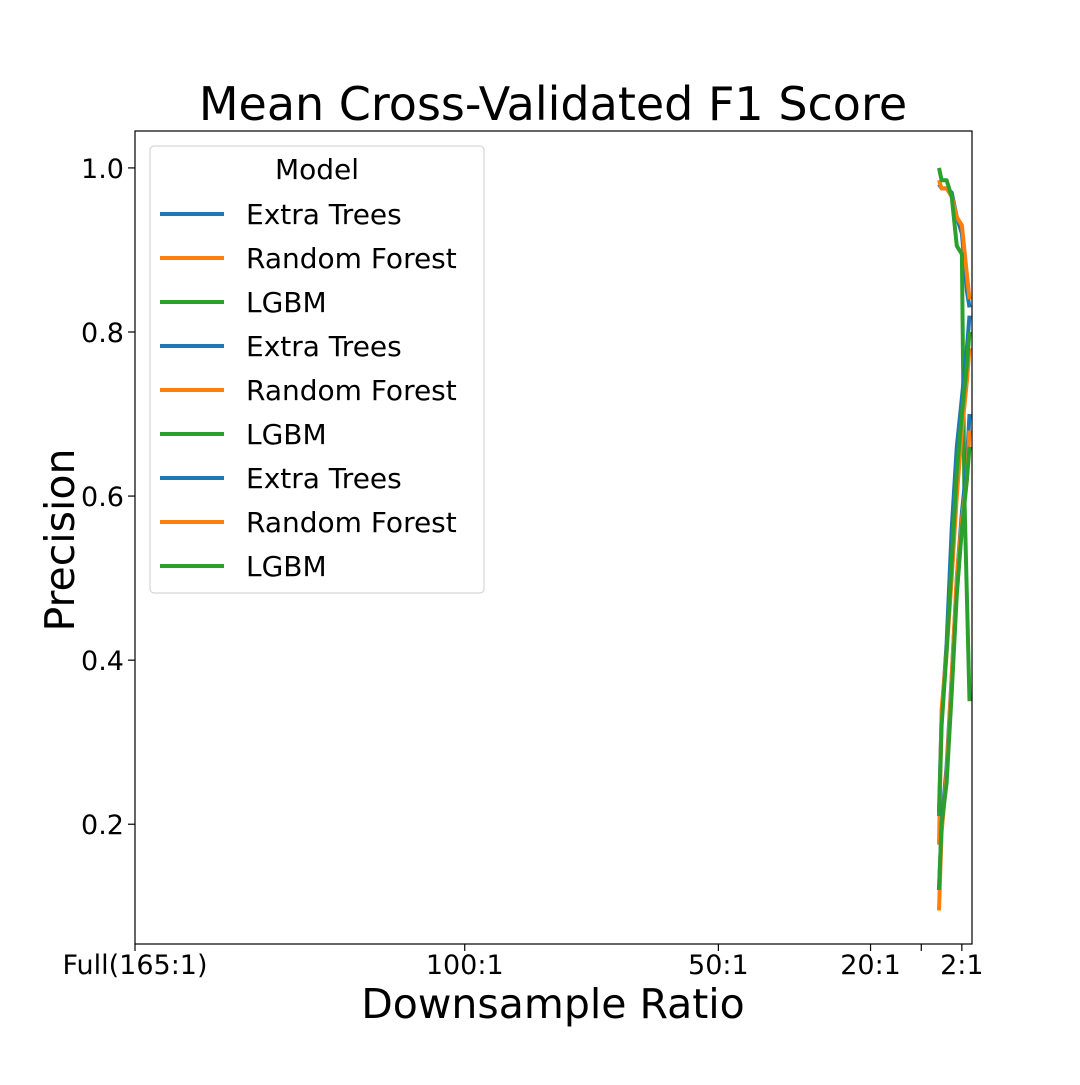  I want to click on legend-title: Model, so click(317, 169).